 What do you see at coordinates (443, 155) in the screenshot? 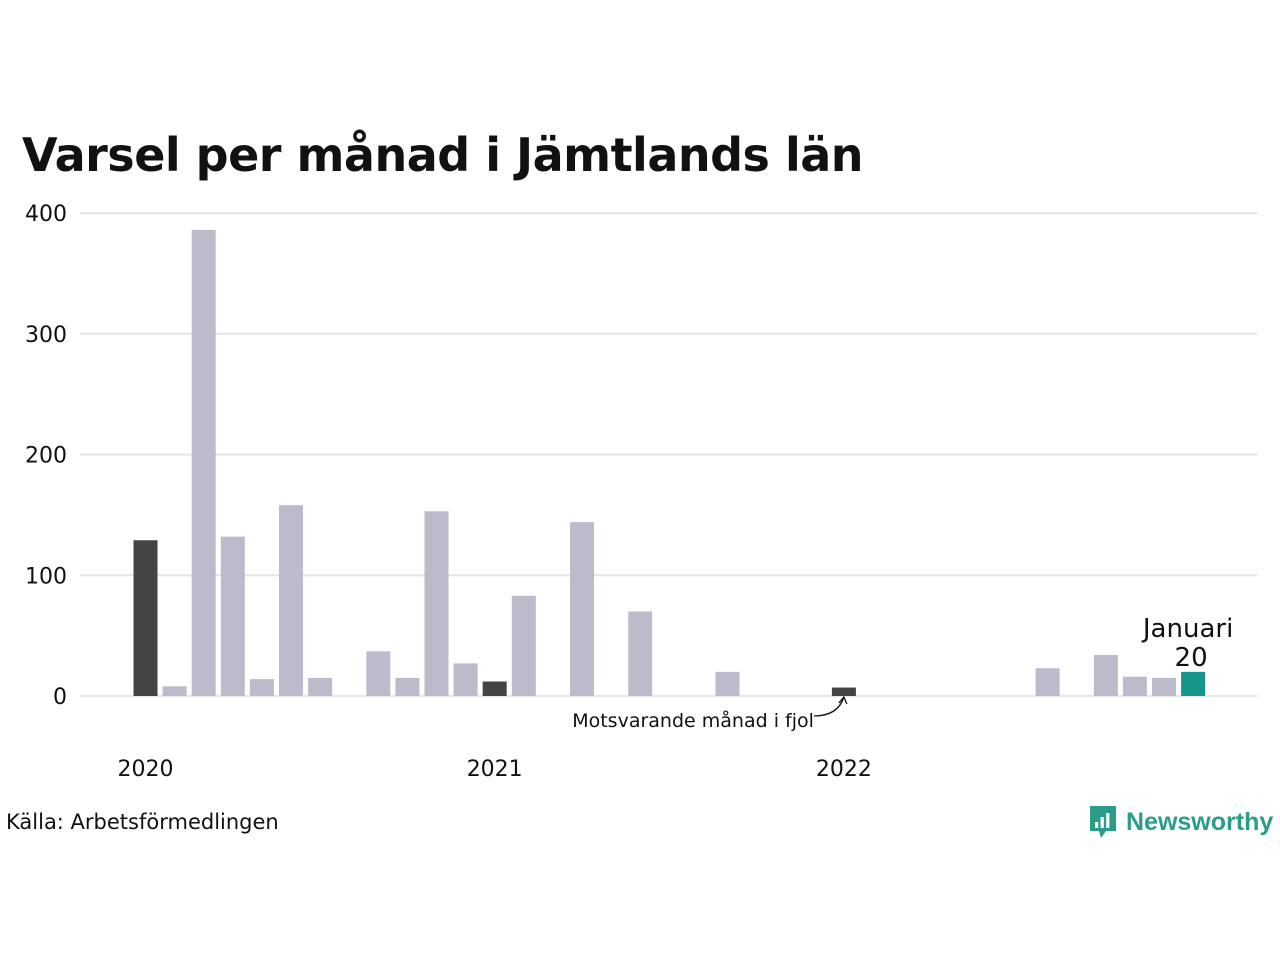
I see `chart-title: Varsel per månad i Jämtlands län` at bounding box center [443, 155].